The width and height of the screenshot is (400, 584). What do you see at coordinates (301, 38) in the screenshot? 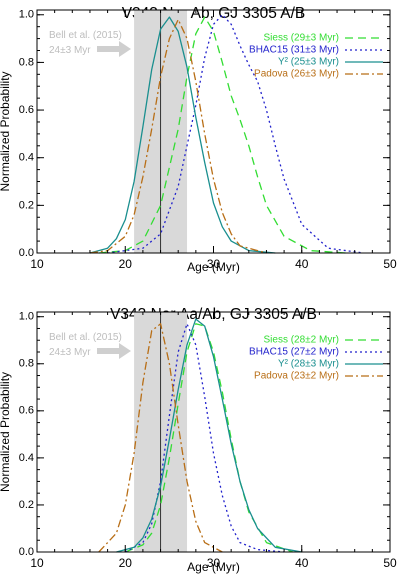
I see `legend-entry: Siess (29±3 Myr)` at bounding box center [301, 38].